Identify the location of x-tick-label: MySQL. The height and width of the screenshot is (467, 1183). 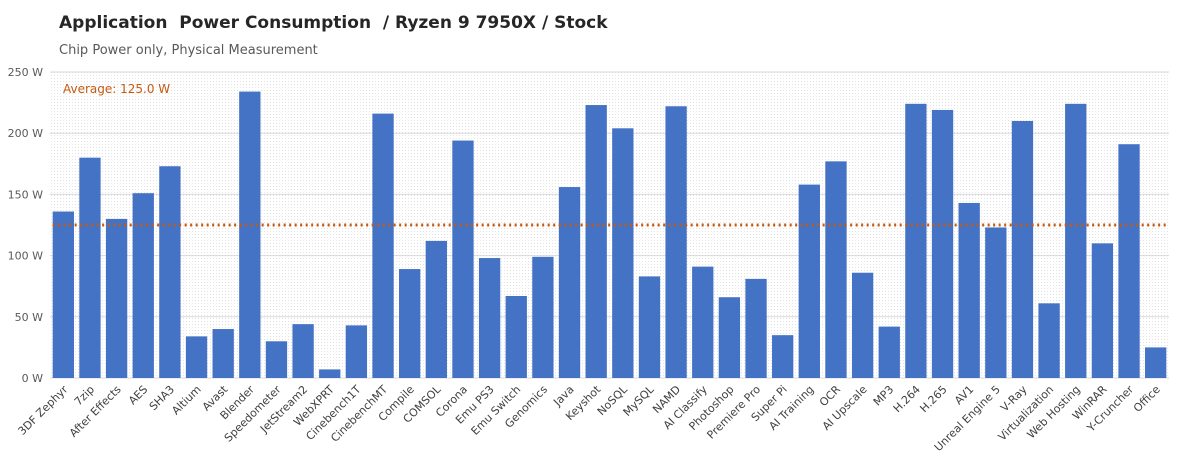
(639, 400).